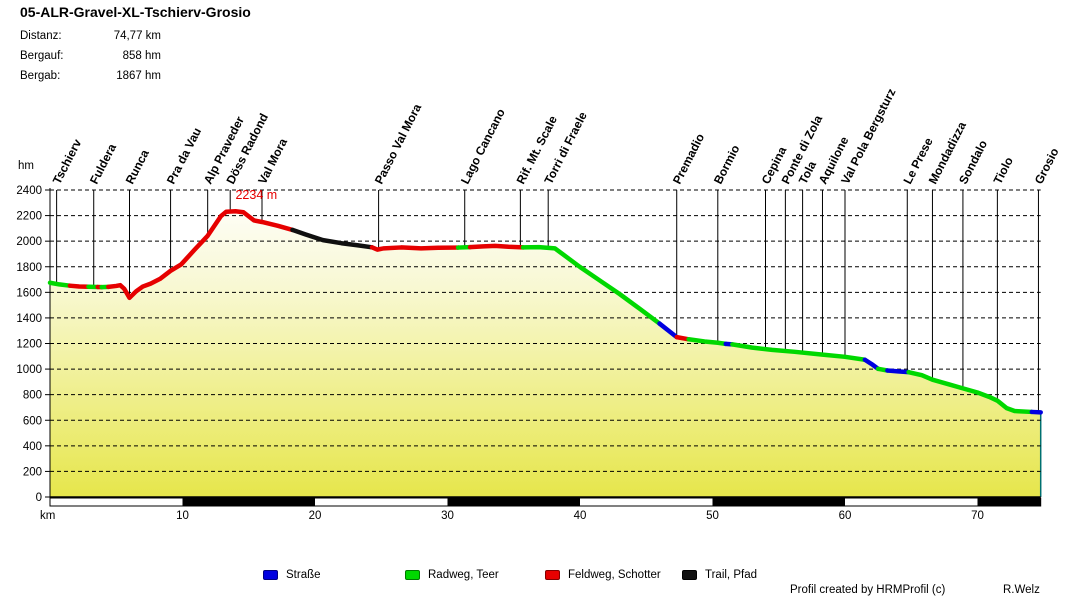 The height and width of the screenshot is (600, 1090). What do you see at coordinates (688, 158) in the screenshot?
I see `marker-label-premadio: Premadio` at bounding box center [688, 158].